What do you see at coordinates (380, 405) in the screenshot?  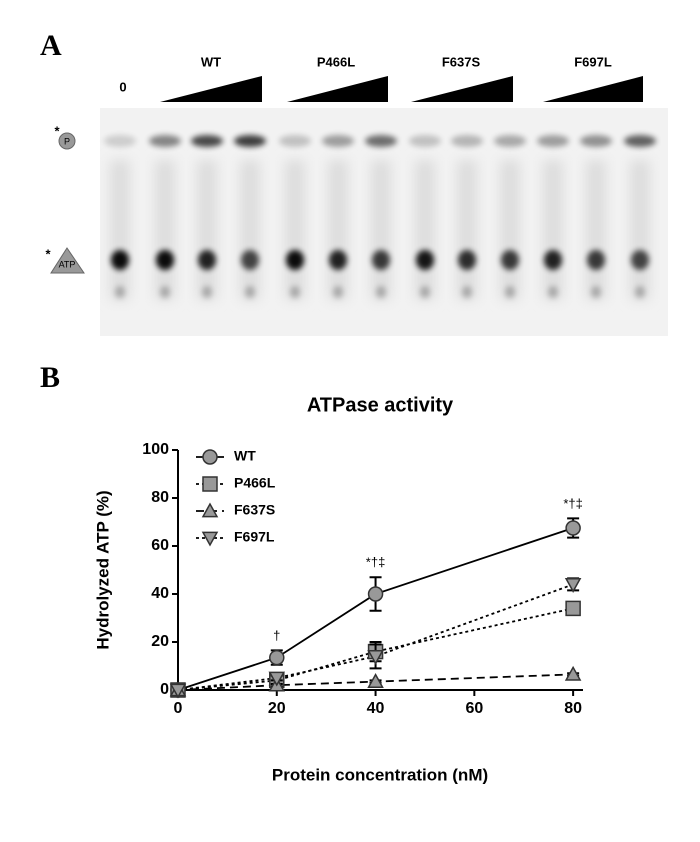 I see `chart-title: ATPase activity` at bounding box center [380, 405].